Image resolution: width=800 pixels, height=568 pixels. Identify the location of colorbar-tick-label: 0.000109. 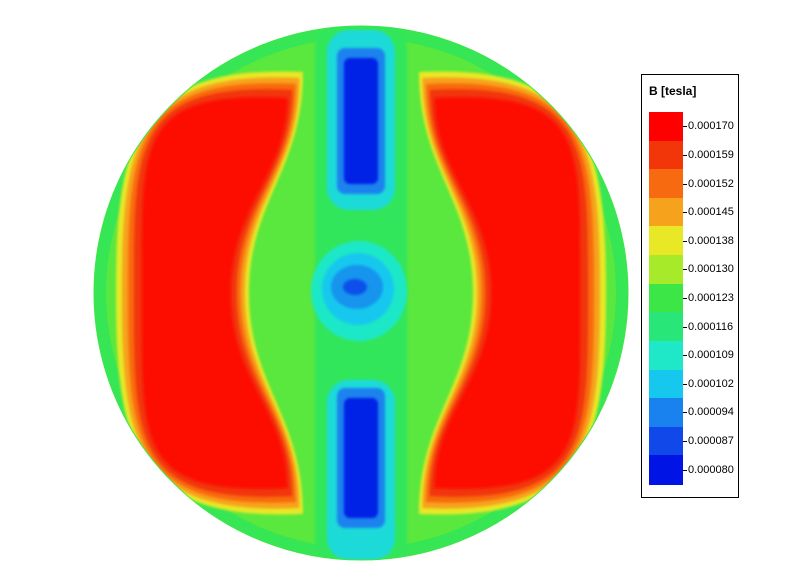
(711, 355).